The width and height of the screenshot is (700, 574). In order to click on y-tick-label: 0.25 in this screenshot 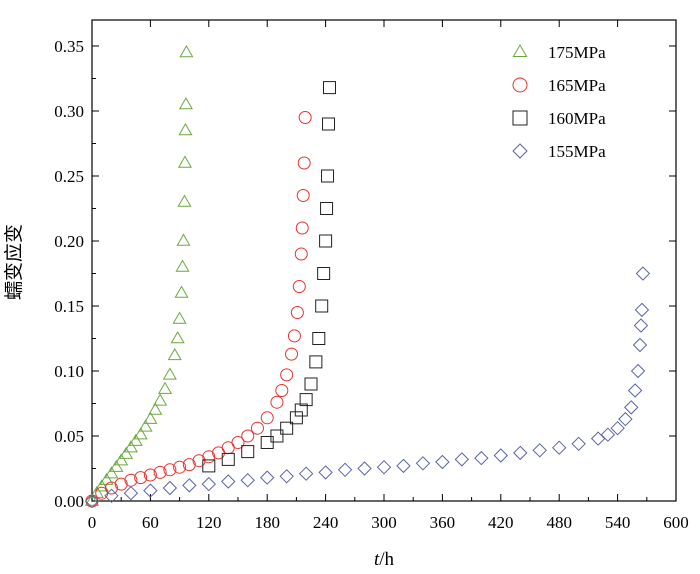, I will do `click(69, 176)`.